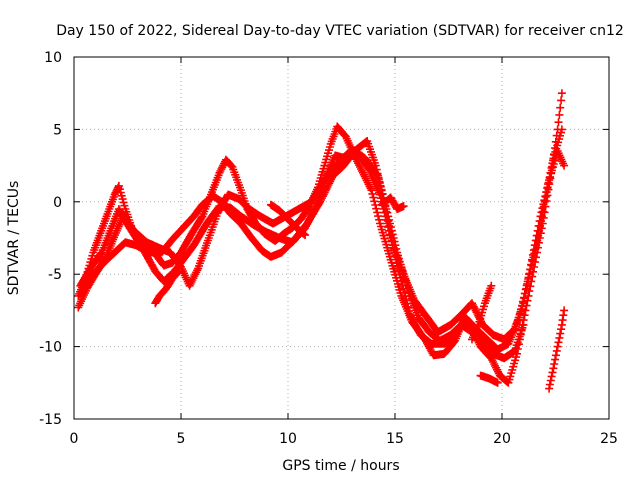  Describe the element at coordinates (181, 439) in the screenshot. I see `x-tick-label: 5` at that location.